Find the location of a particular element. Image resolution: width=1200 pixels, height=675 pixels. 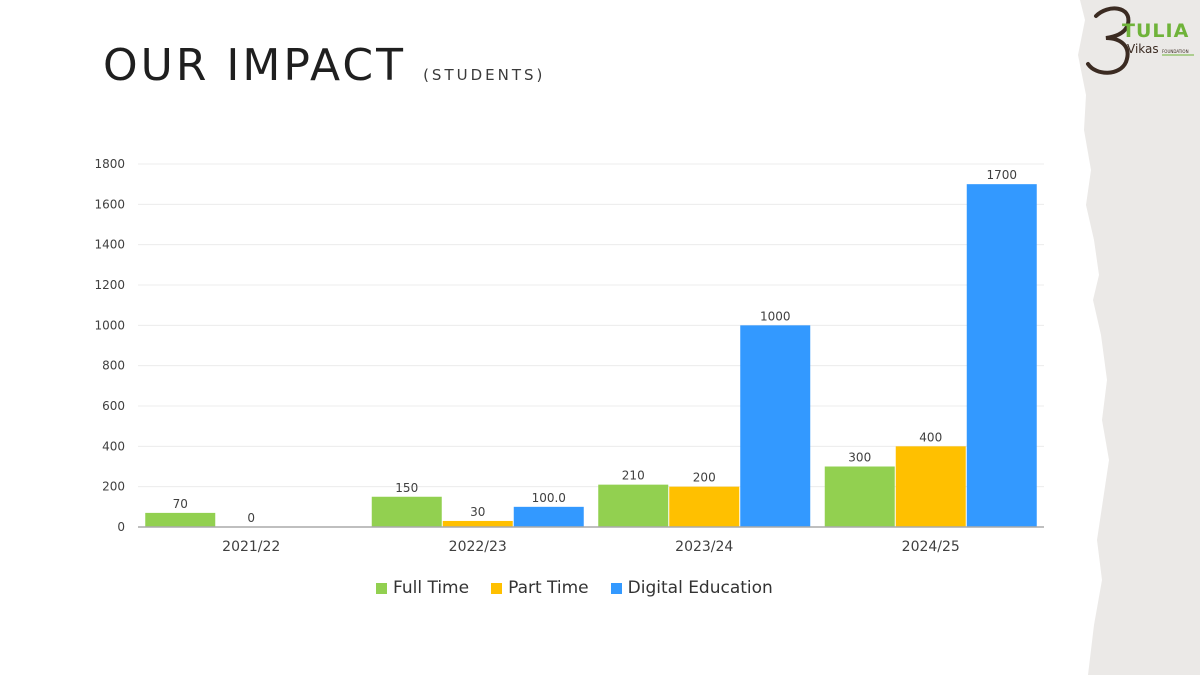

y-tick-label: 400 is located at coordinates (113, 446).